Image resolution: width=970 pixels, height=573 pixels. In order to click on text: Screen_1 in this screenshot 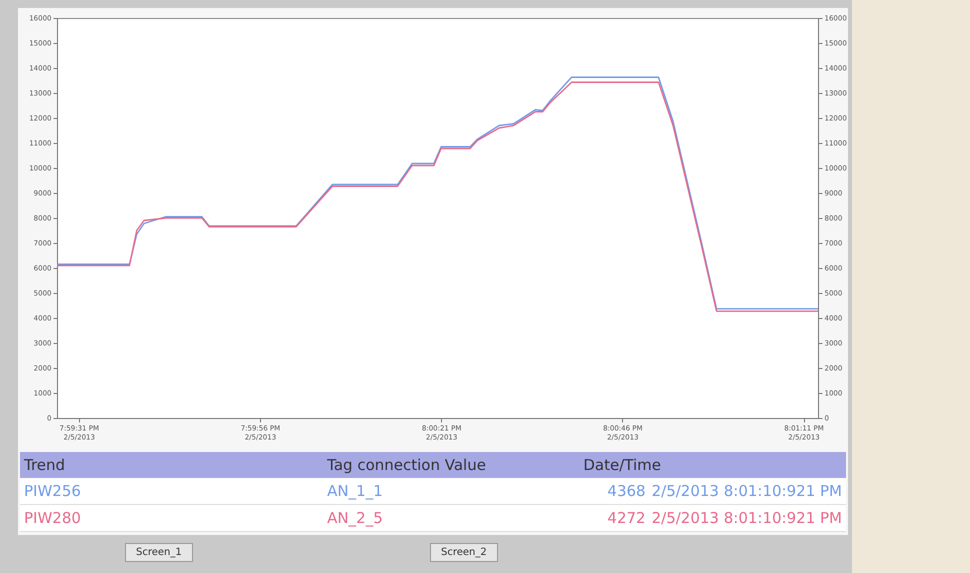, I will do `click(159, 552)`.